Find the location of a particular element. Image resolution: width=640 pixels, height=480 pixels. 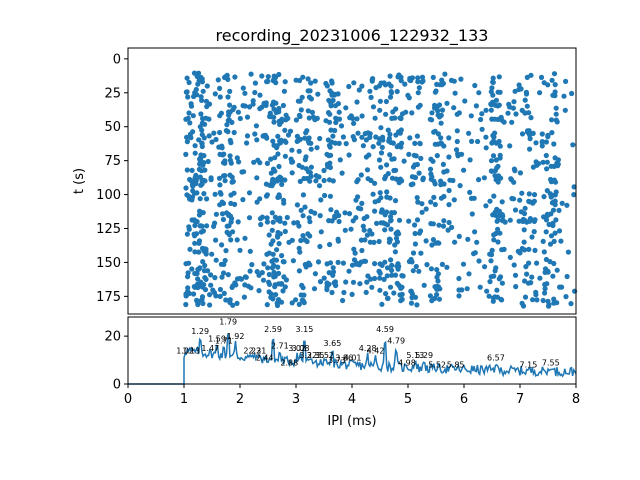

histogram-peak-label: 6.57 is located at coordinates (496, 358).